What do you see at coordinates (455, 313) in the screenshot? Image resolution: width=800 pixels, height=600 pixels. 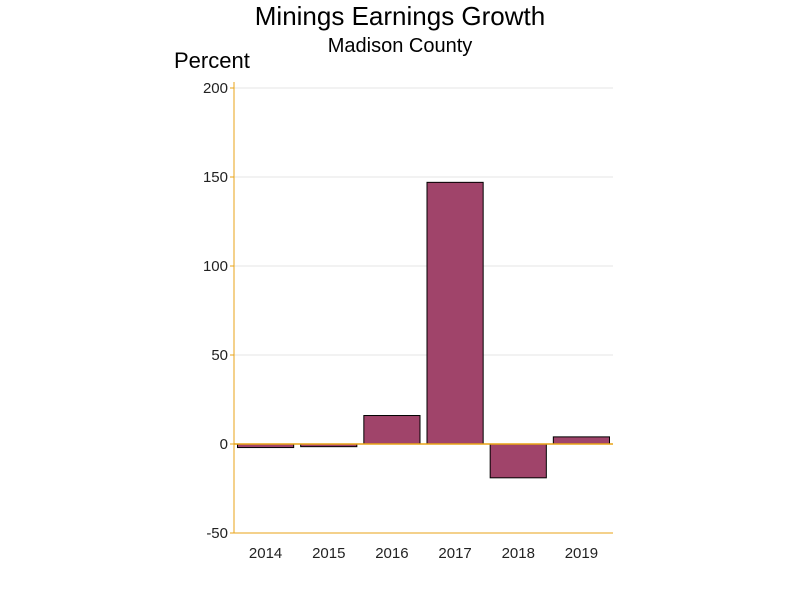 I see `bar-2017` at bounding box center [455, 313].